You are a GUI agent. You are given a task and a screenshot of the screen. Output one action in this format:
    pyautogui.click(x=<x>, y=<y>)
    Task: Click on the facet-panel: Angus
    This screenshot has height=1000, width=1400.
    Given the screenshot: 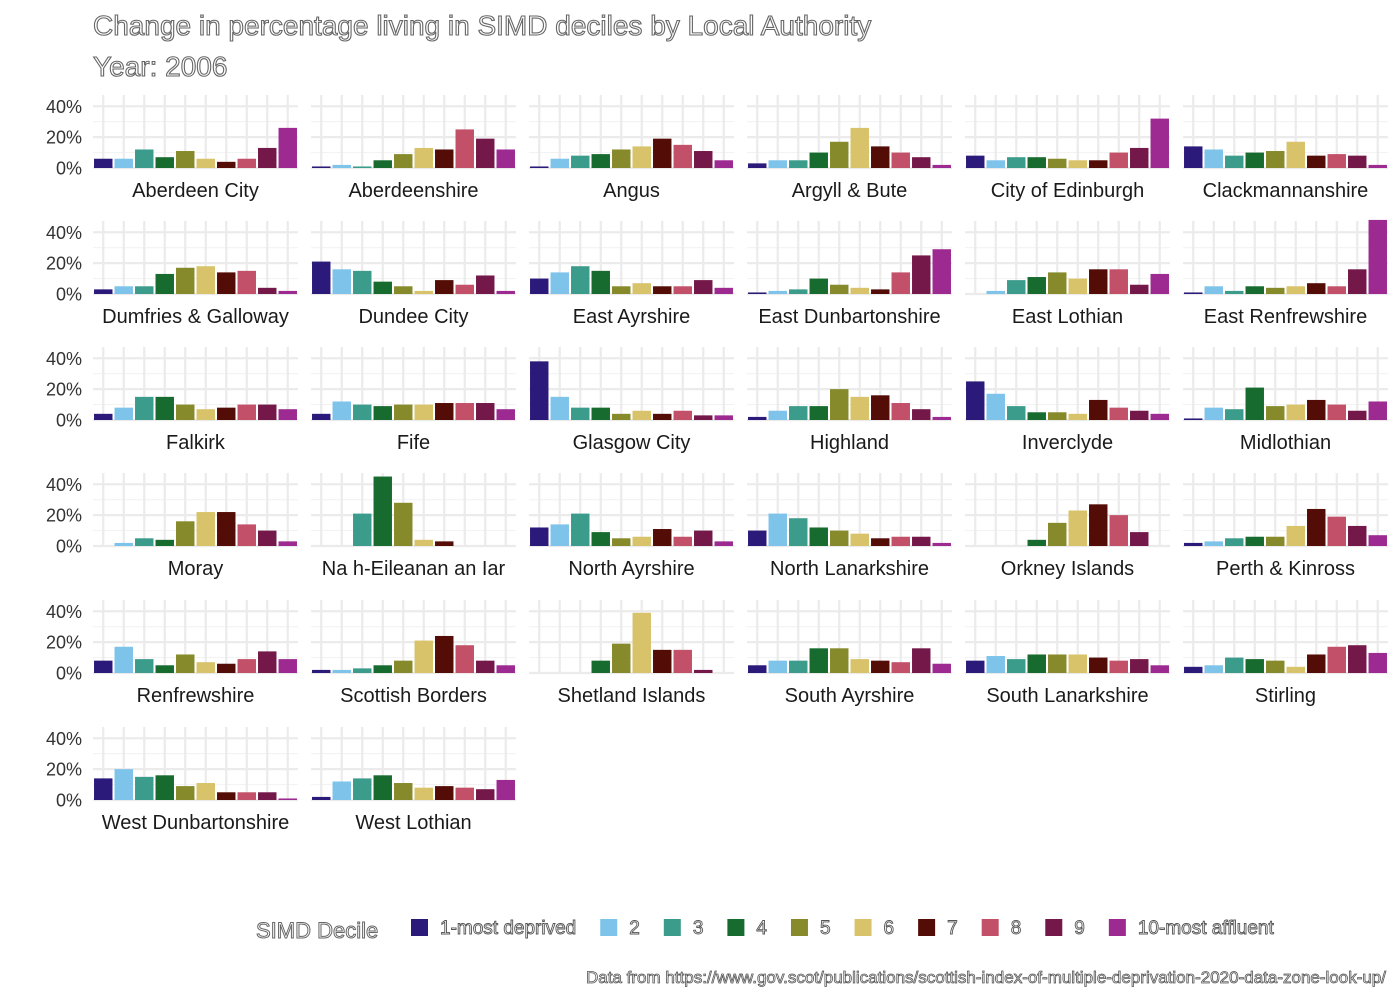 What is the action you would take?
    pyautogui.click(x=631, y=148)
    